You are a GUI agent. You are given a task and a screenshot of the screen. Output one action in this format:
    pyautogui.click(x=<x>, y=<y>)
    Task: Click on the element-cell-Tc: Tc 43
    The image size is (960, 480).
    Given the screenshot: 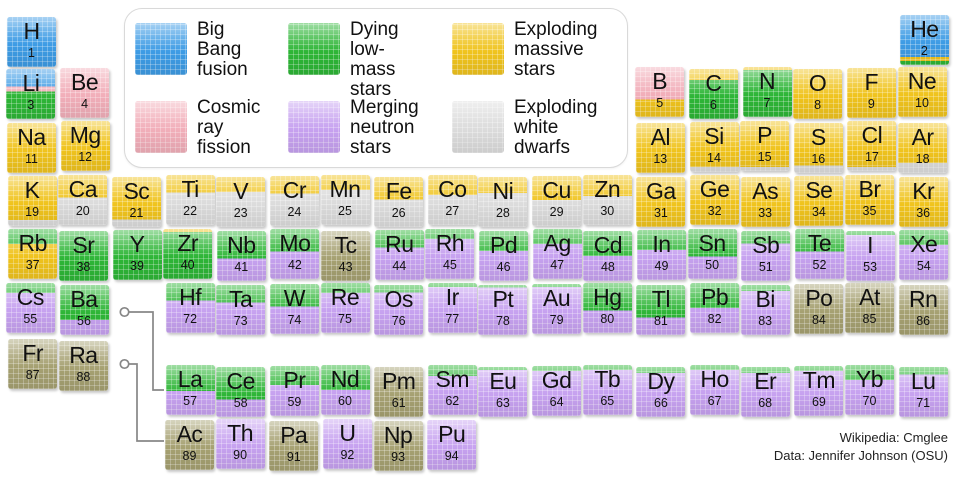 What is the action you would take?
    pyautogui.click(x=346, y=256)
    